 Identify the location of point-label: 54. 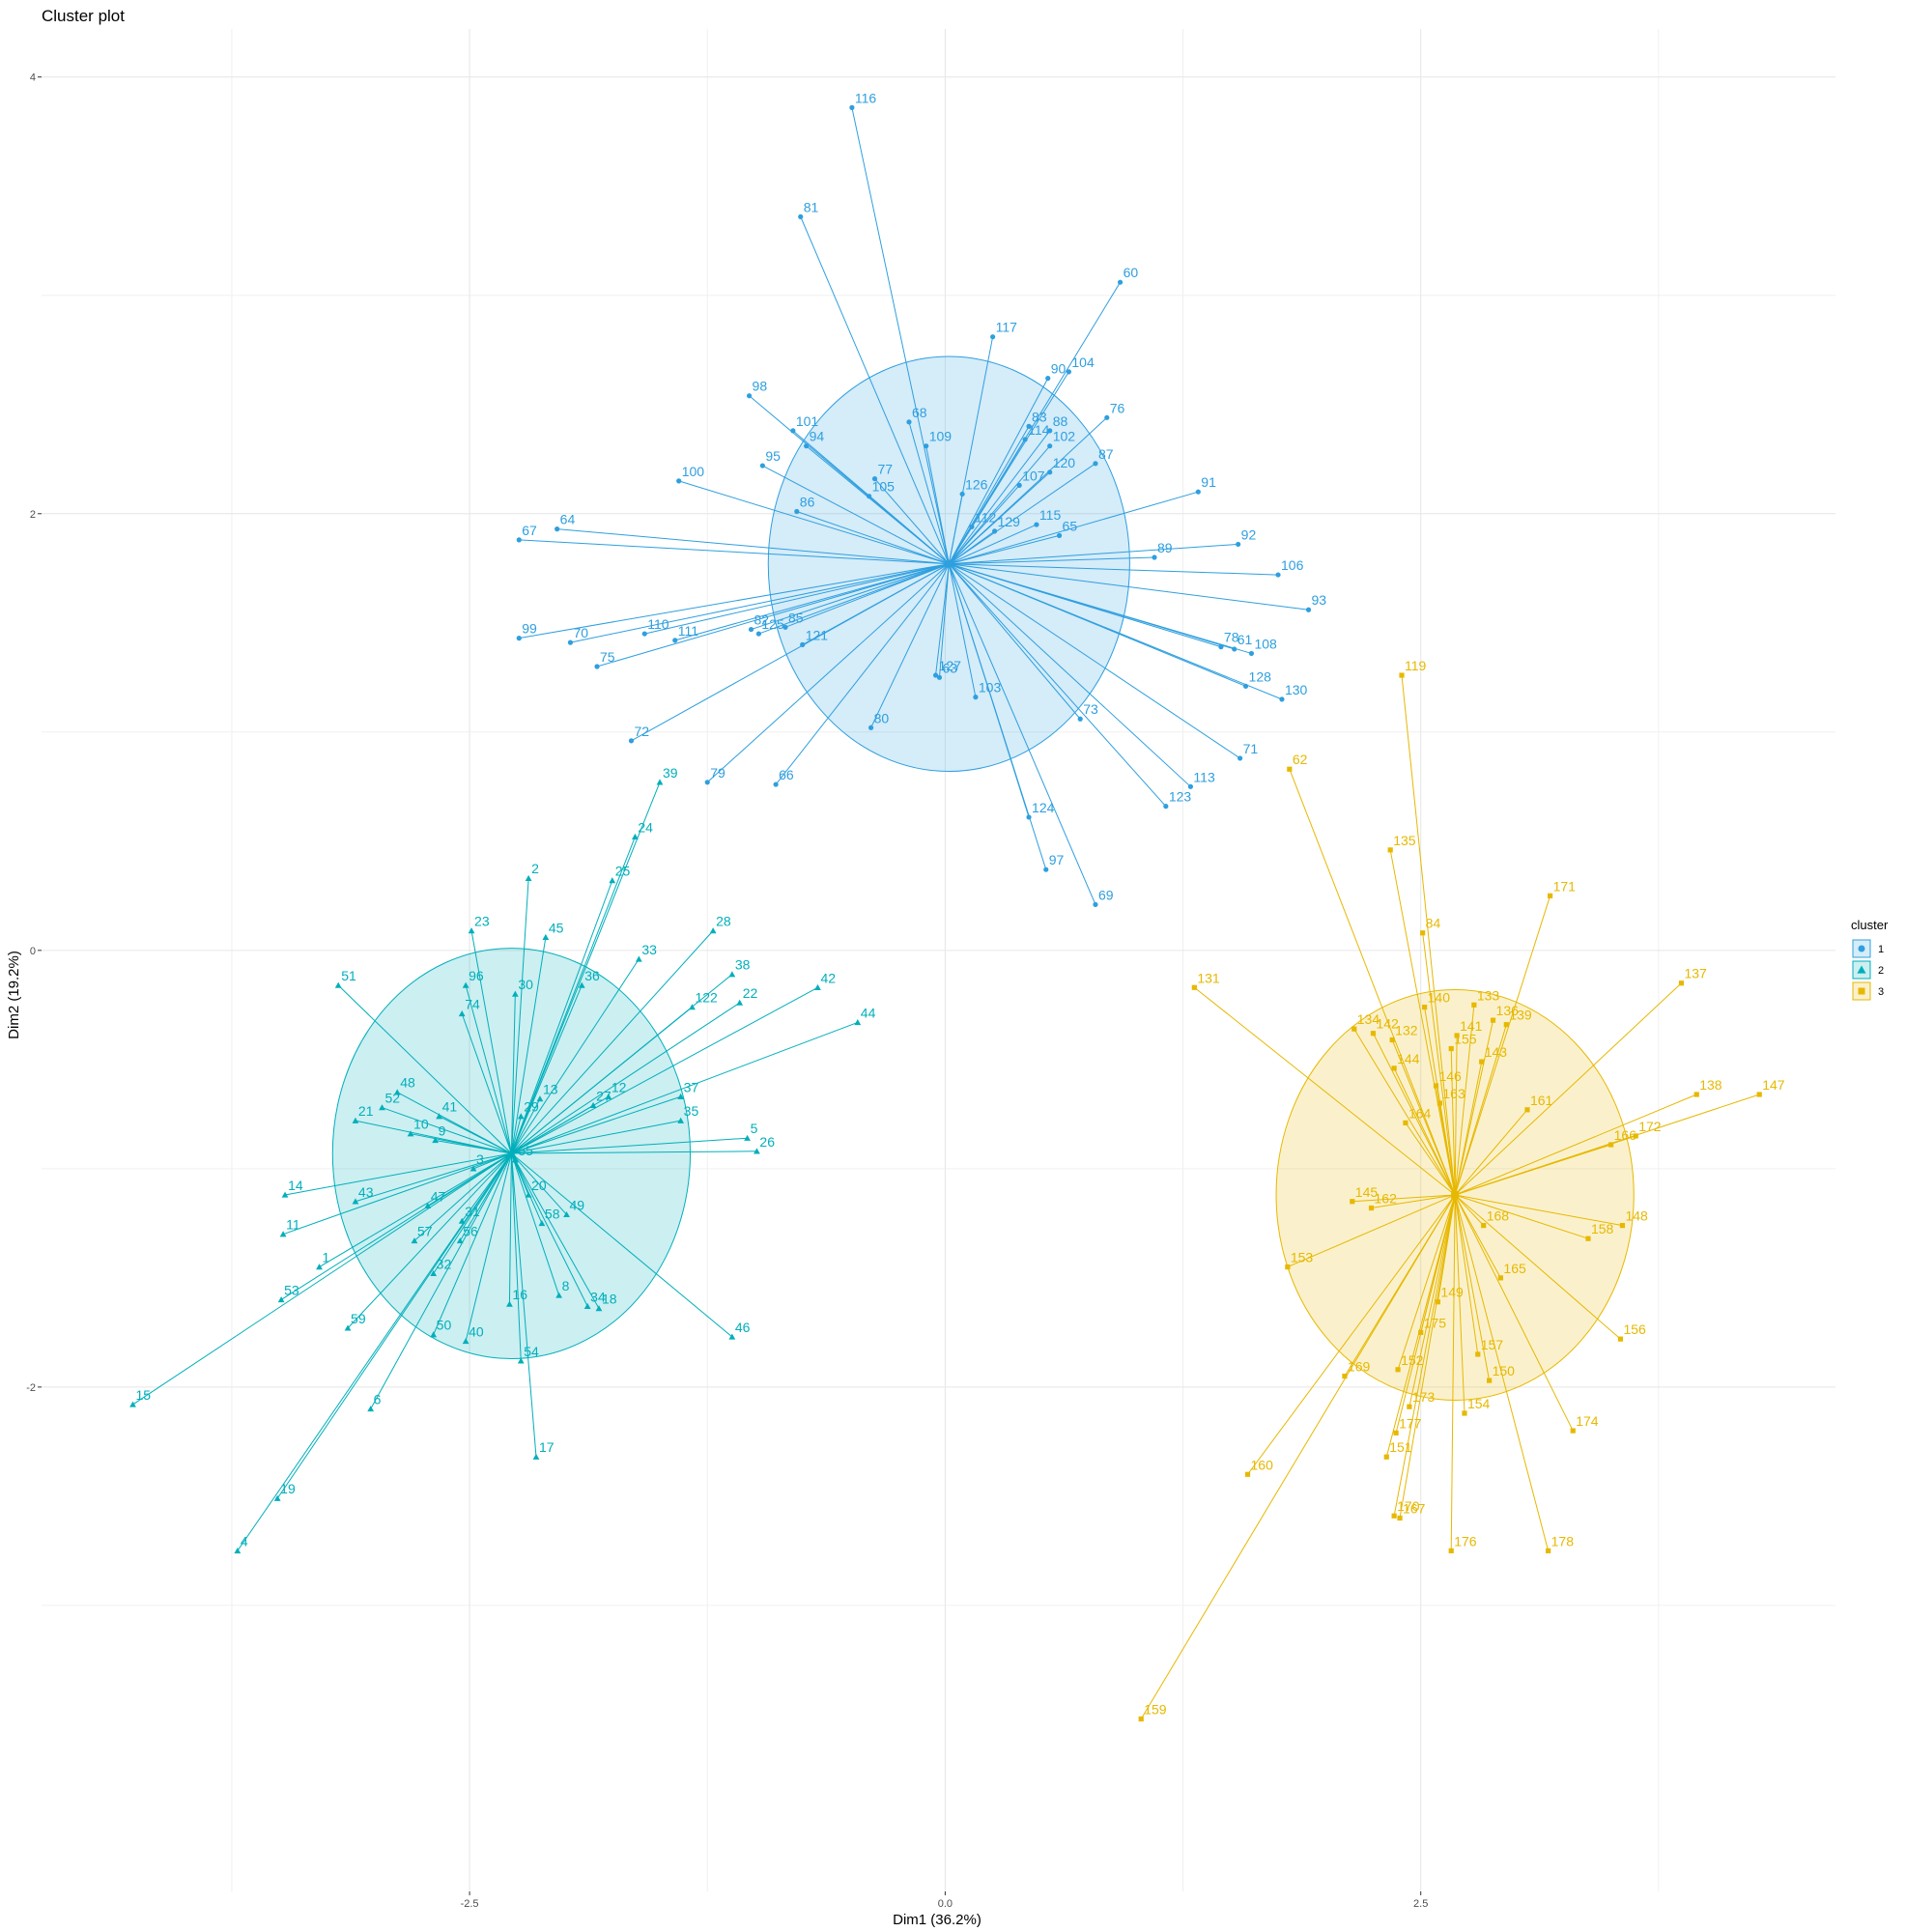
(531, 1351).